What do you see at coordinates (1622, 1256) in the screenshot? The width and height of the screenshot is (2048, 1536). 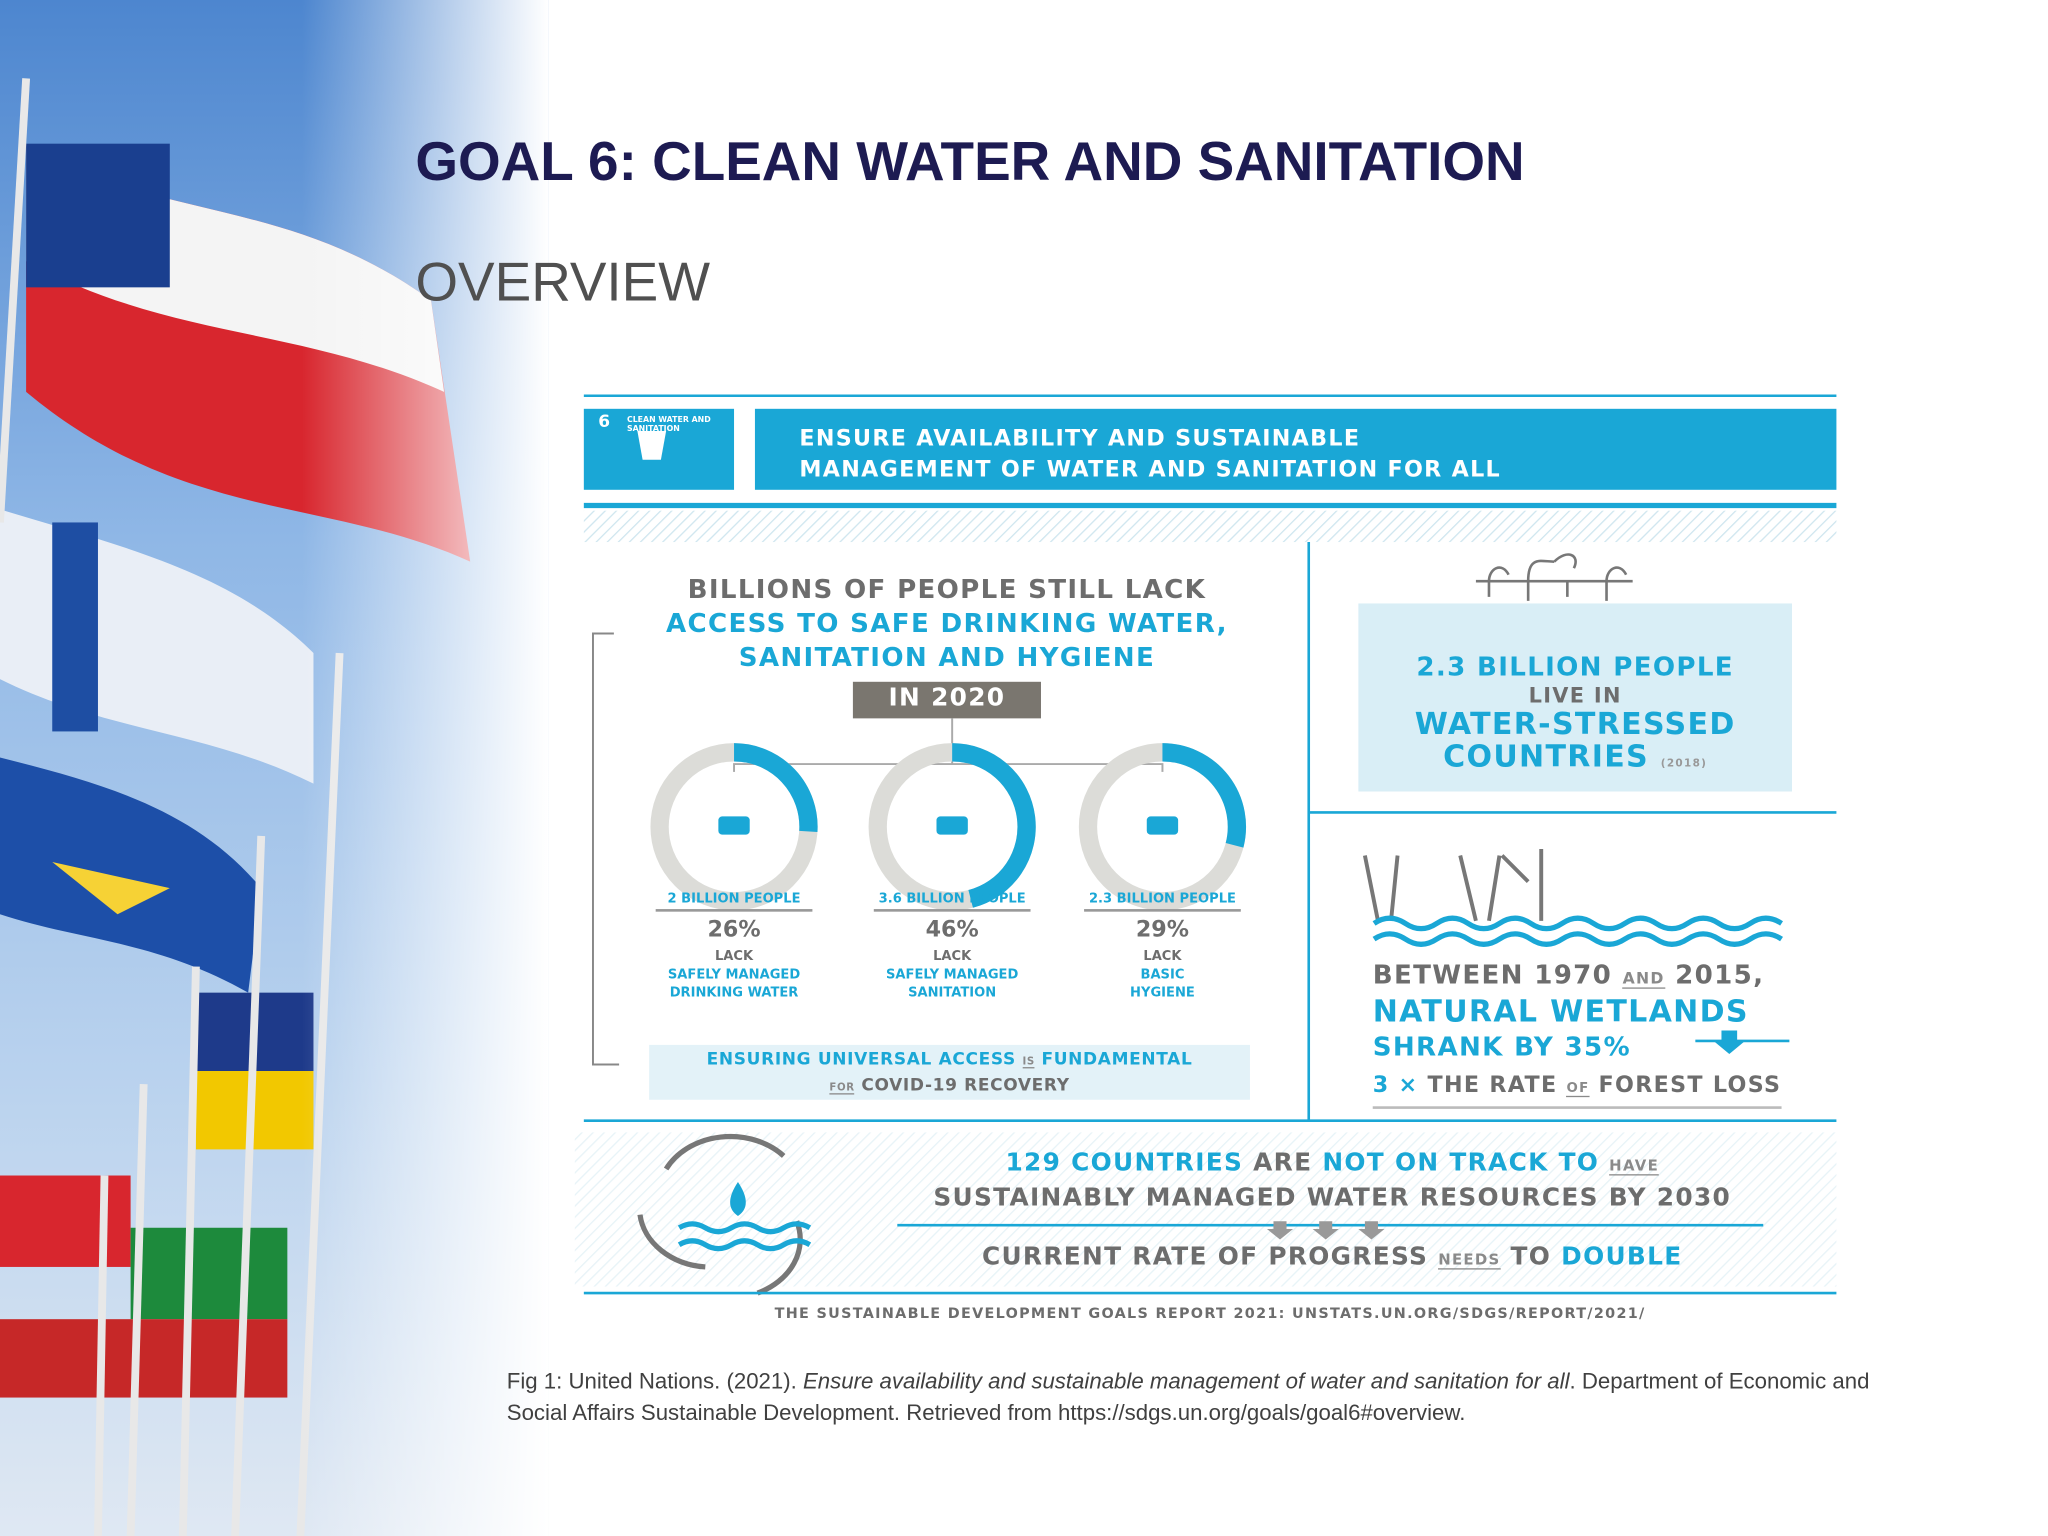 I see `track-part: DOUBLE` at bounding box center [1622, 1256].